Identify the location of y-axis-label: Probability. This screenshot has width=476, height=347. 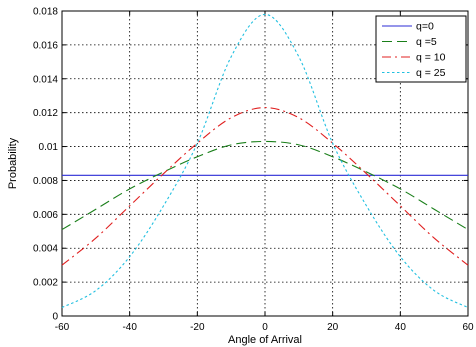
(13, 163).